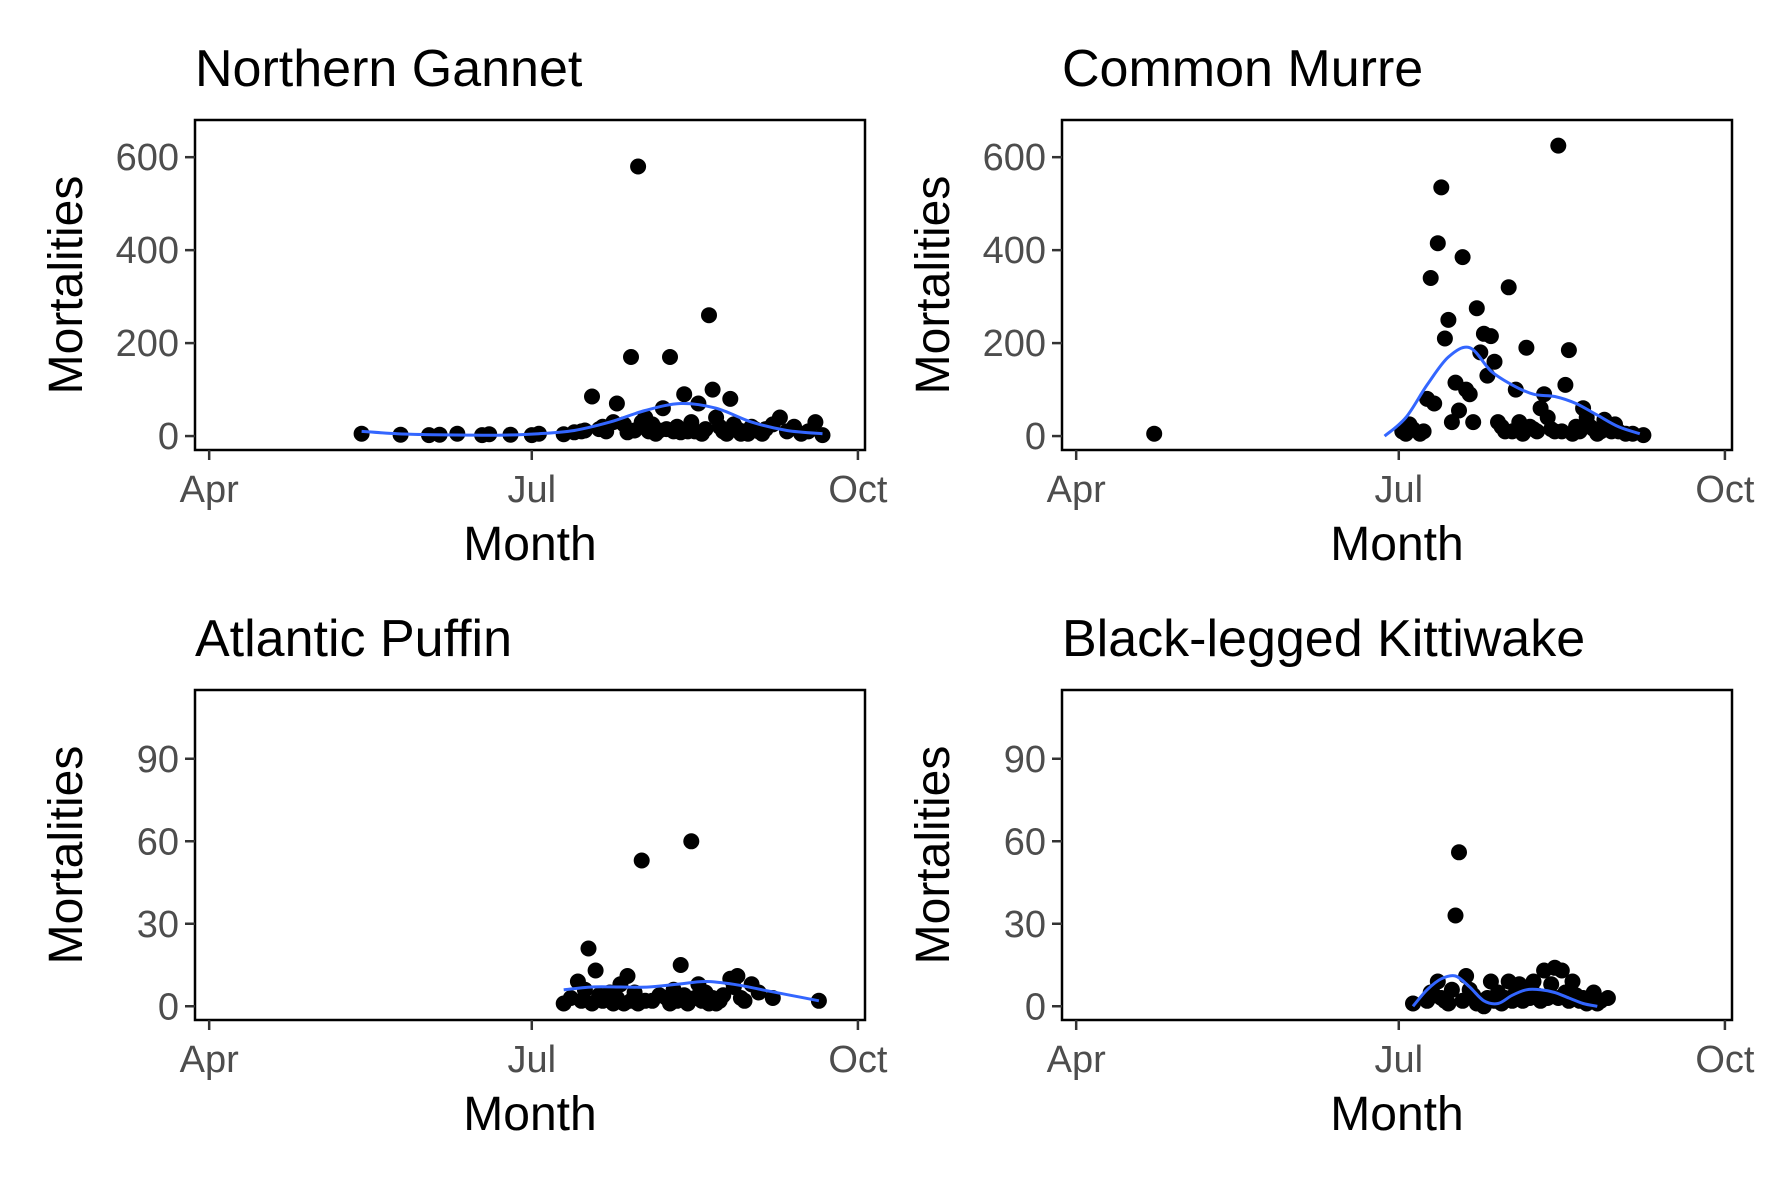 The image size is (1771, 1181). Describe the element at coordinates (389, 69) in the screenshot. I see `panel-title: Northern Gannet` at that location.